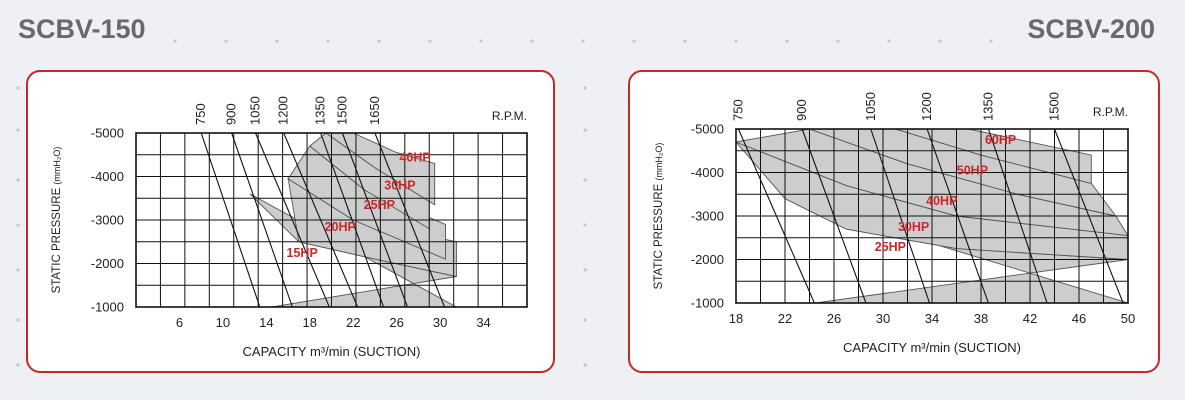 The width and height of the screenshot is (1185, 400). Describe the element at coordinates (1128, 318) in the screenshot. I see `x-tick-label: 50` at that location.